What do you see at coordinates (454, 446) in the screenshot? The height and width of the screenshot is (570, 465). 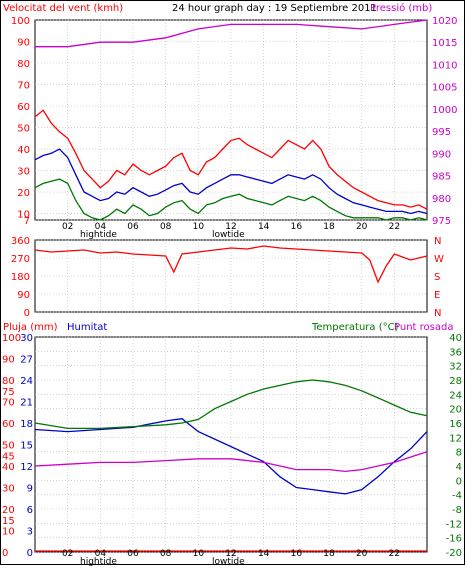 I see `temperature-axis: -20 -16 -12 -8 -4 0 4 8 12 16 20 24 28 32 36 40` at bounding box center [454, 446].